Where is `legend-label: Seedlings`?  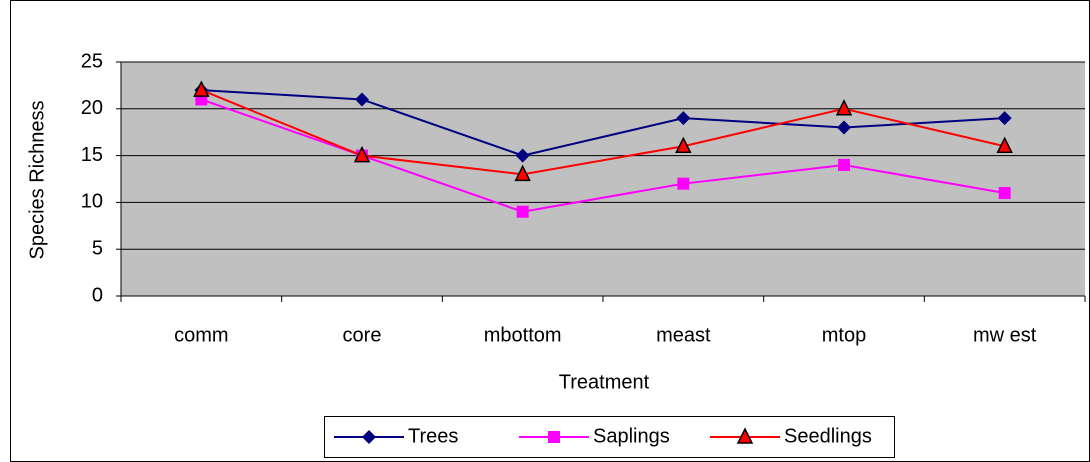 legend-label: Seedlings is located at coordinates (828, 436).